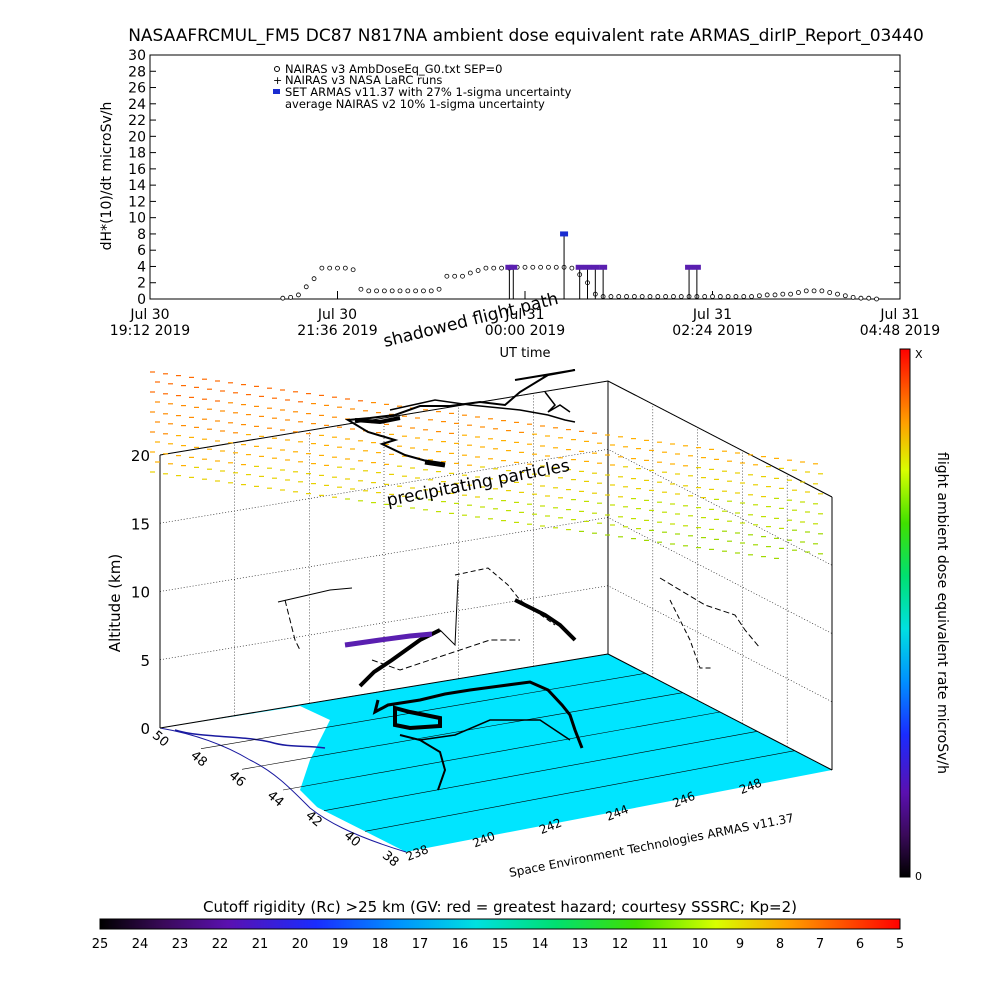 The width and height of the screenshot is (1000, 1000). I want to click on coastline-north, so click(250, 739).